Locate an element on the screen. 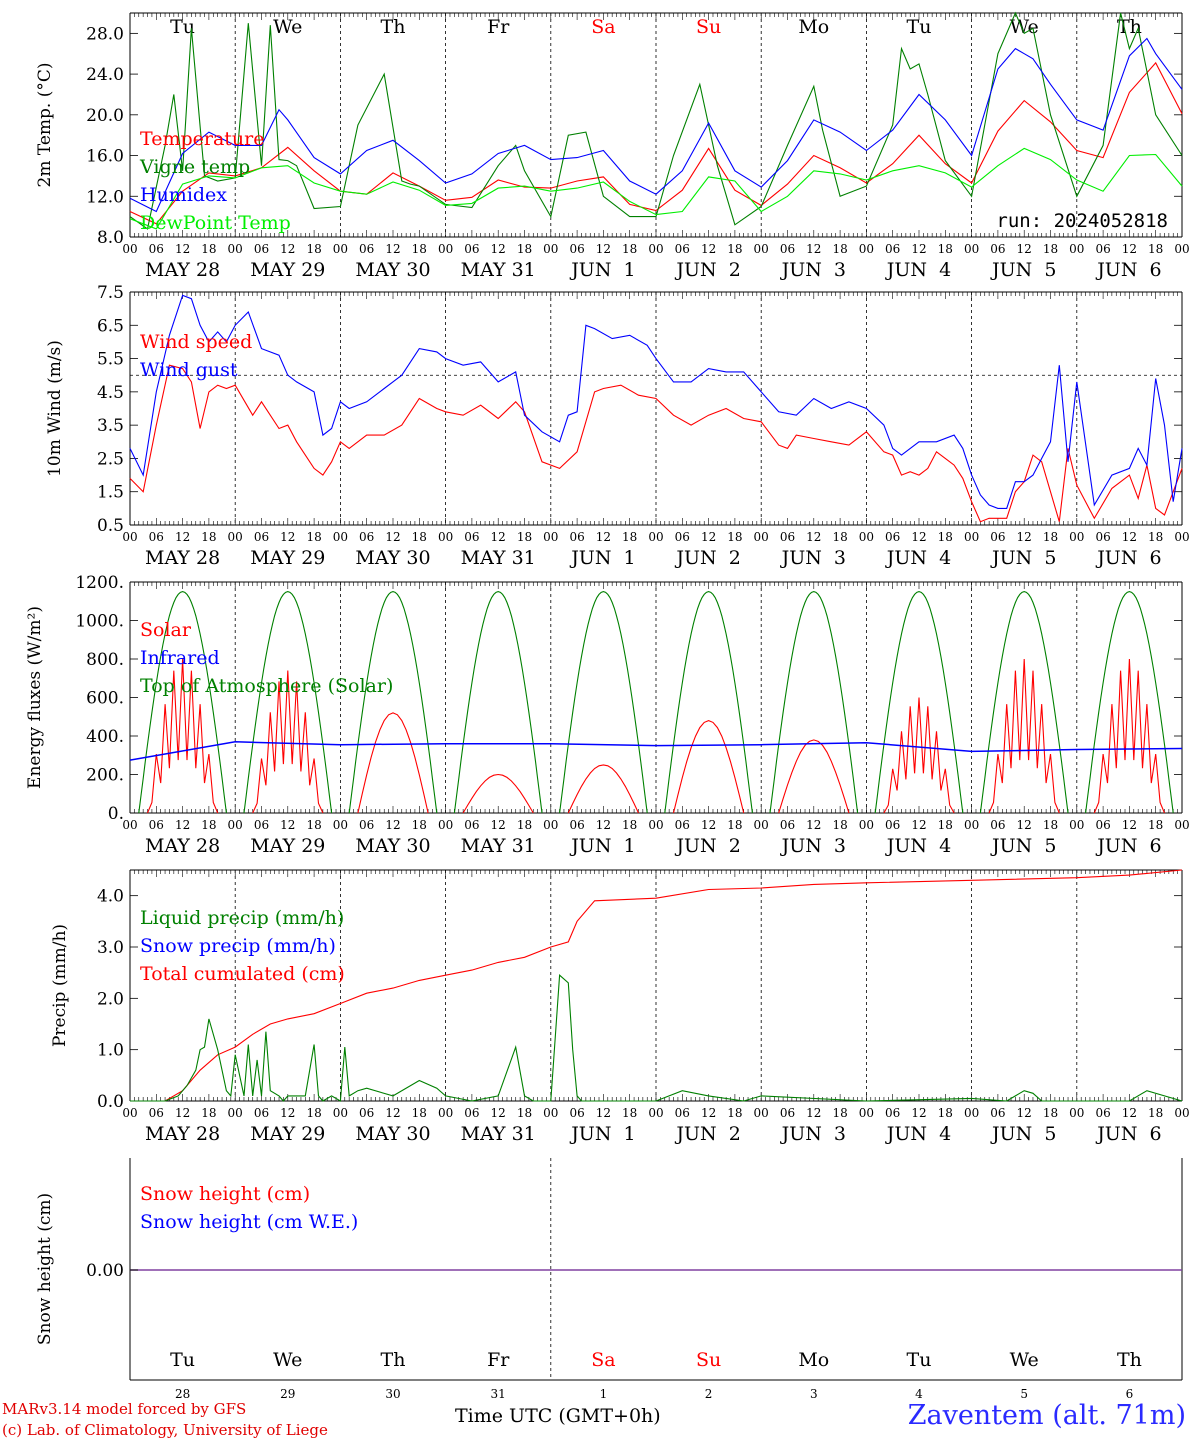  day-number-label: 2 is located at coordinates (709, 1393).